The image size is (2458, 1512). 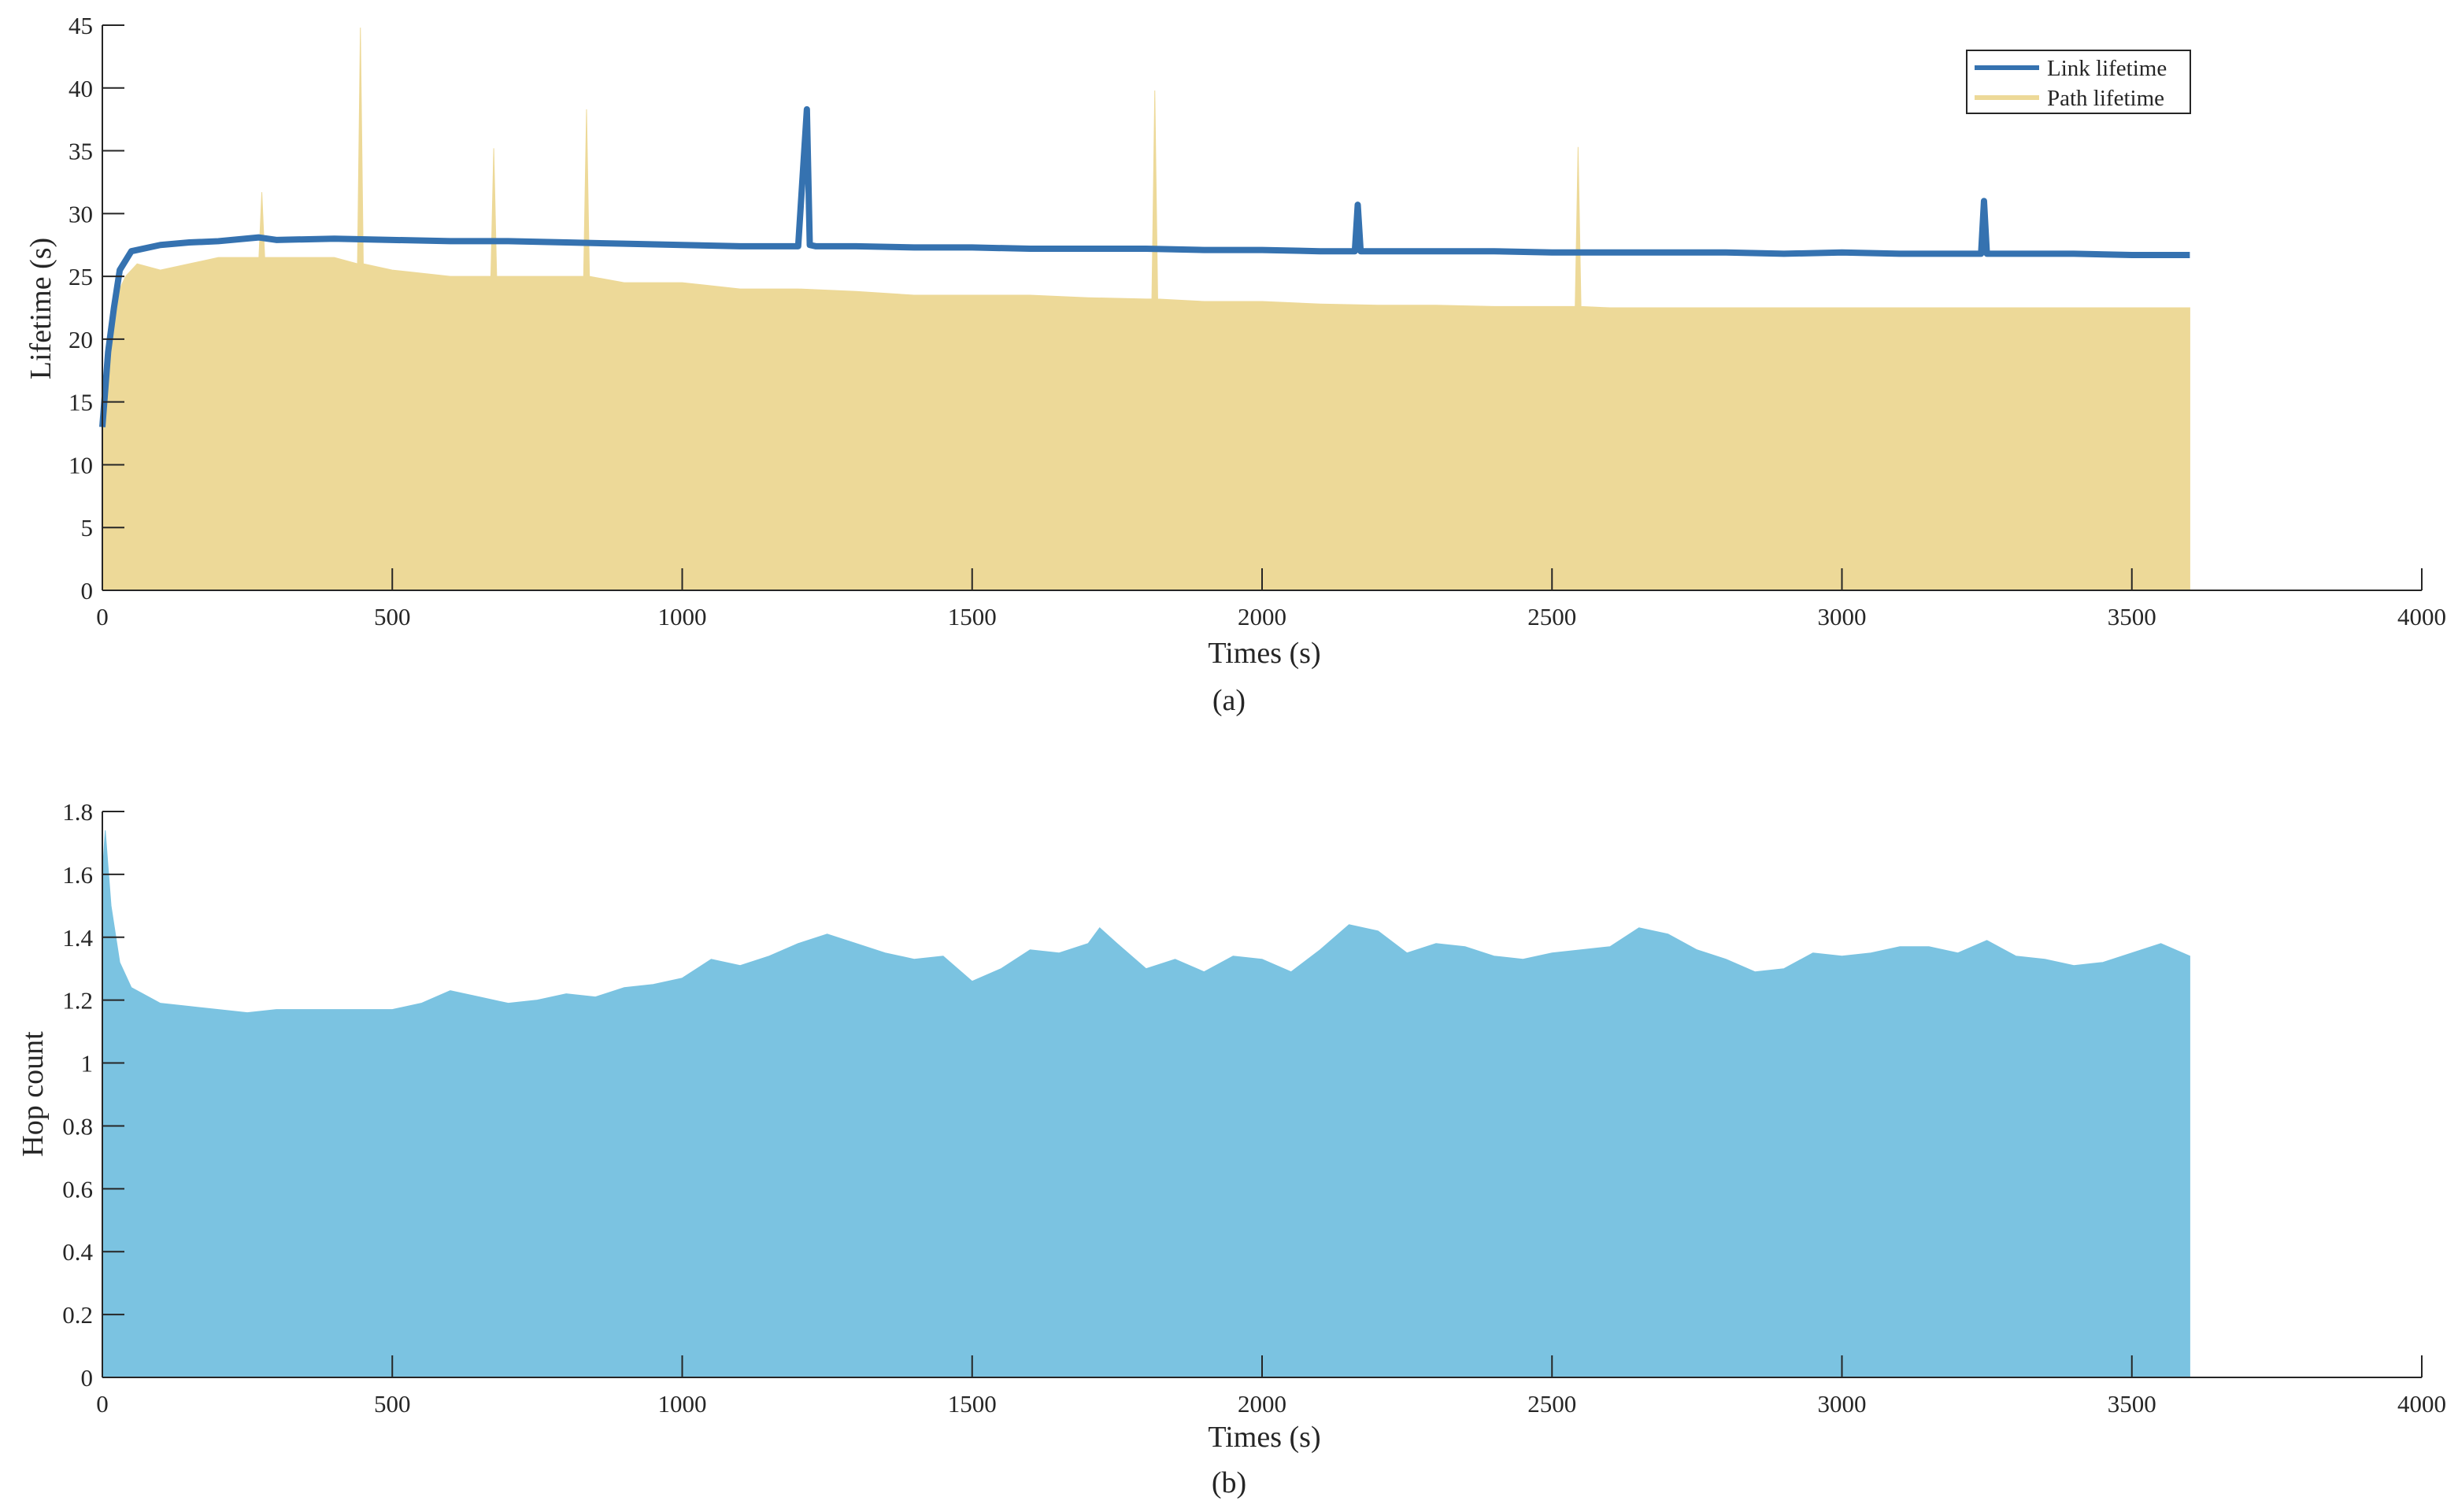 I want to click on y-tick-label: 1.2, so click(x=77, y=1001).